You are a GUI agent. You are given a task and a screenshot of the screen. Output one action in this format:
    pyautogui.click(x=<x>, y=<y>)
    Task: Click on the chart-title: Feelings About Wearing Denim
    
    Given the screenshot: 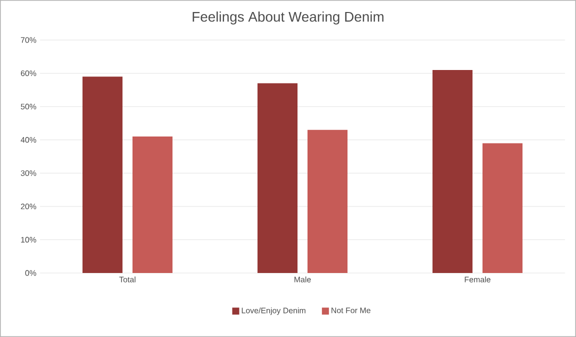 What is the action you would take?
    pyautogui.click(x=288, y=17)
    